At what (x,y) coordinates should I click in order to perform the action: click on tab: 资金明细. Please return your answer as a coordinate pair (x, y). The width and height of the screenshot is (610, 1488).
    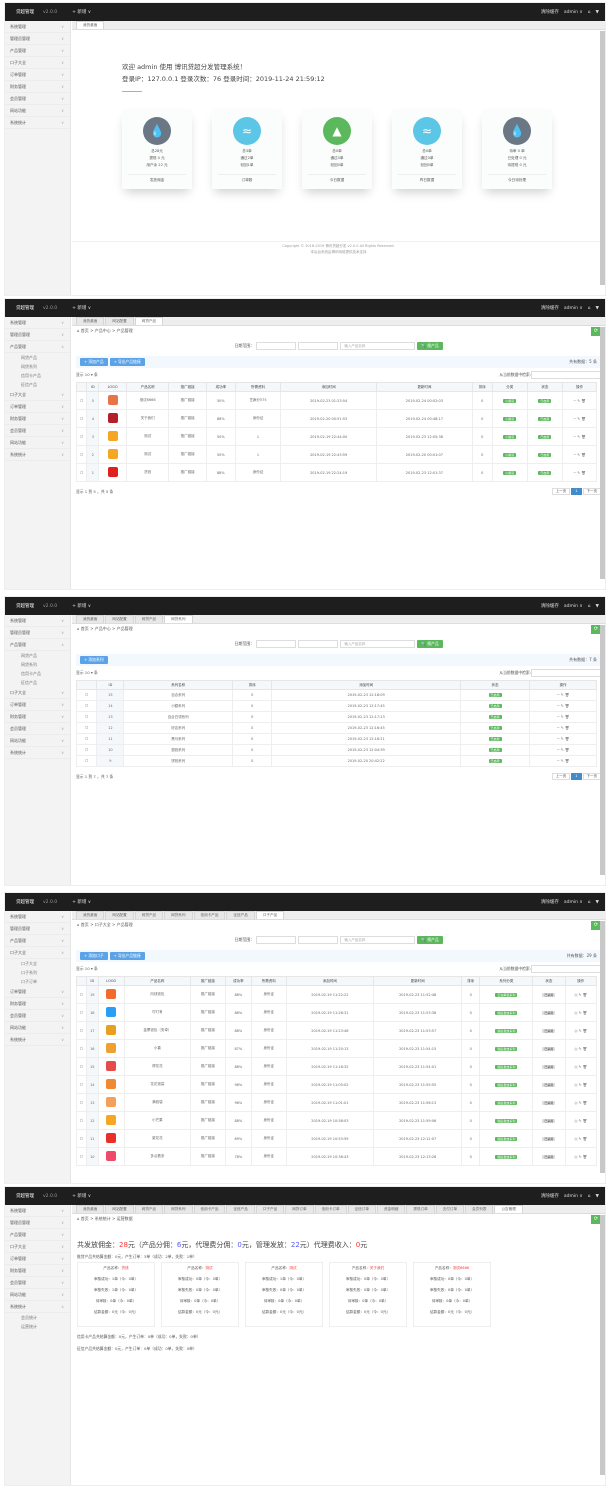
    Looking at the image, I should click on (391, 1209).